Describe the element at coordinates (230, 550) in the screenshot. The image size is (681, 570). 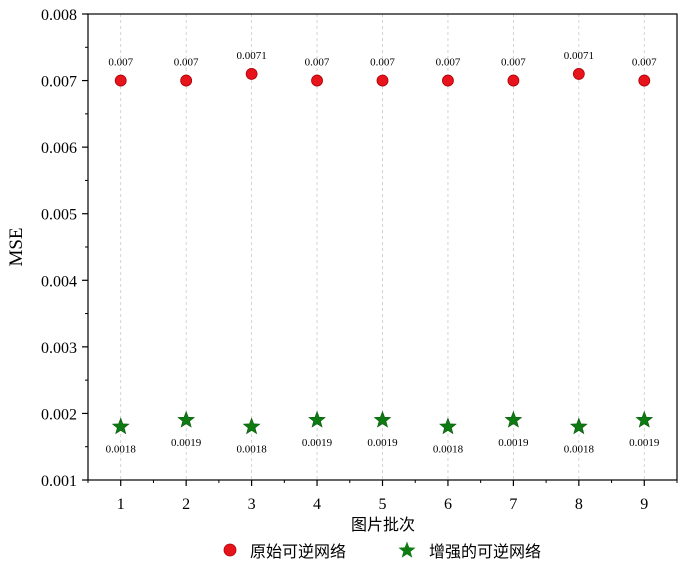
I see `legend-circle-icon` at that location.